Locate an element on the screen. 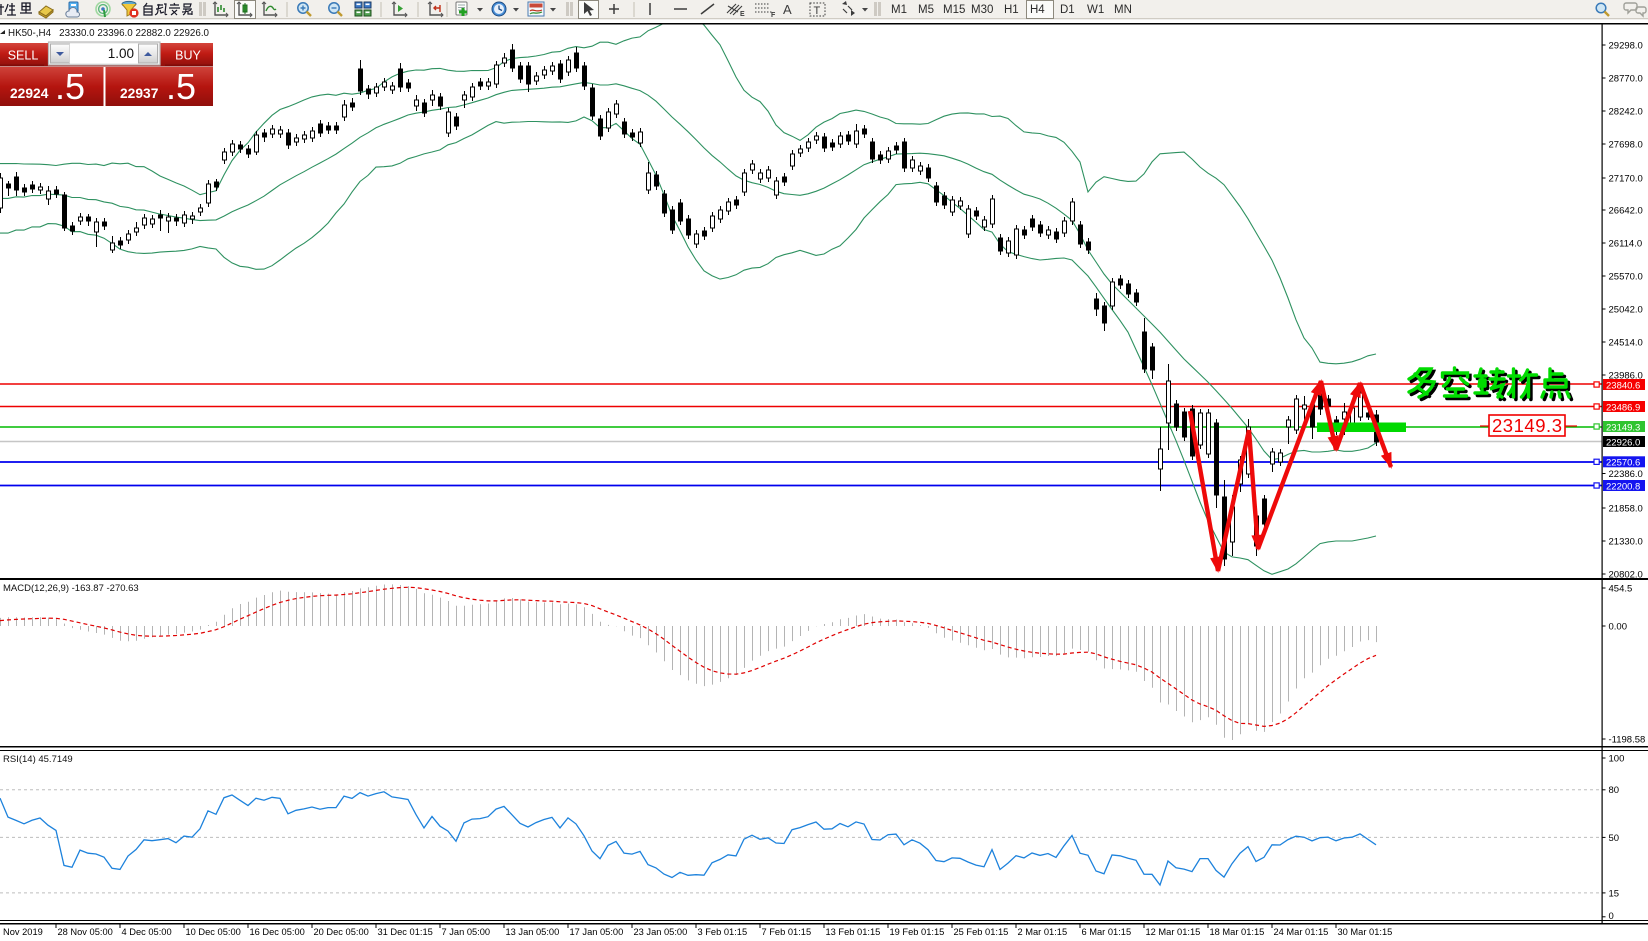 The image size is (1648, 941). svg-text: 25 Feb 01:15 is located at coordinates (981, 932).